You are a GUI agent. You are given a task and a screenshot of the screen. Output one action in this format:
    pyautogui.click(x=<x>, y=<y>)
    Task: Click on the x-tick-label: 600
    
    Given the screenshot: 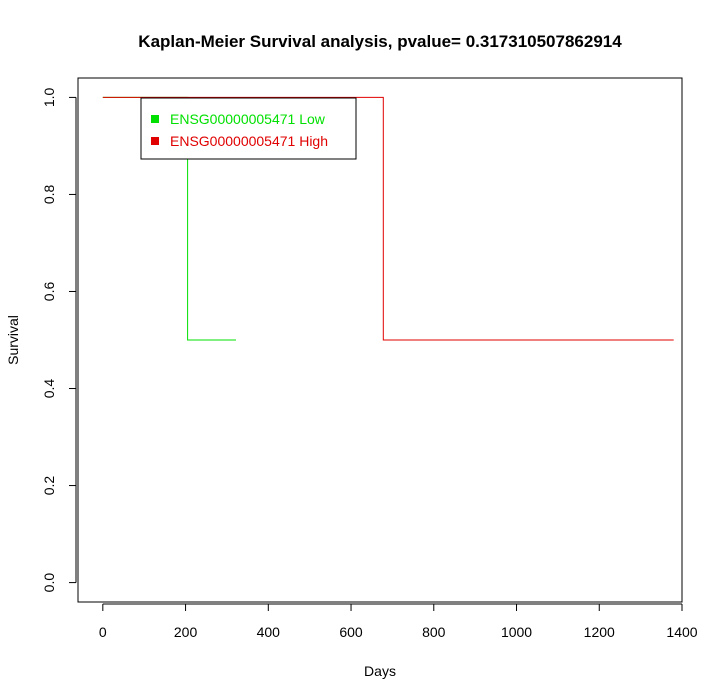 What is the action you would take?
    pyautogui.click(x=351, y=632)
    